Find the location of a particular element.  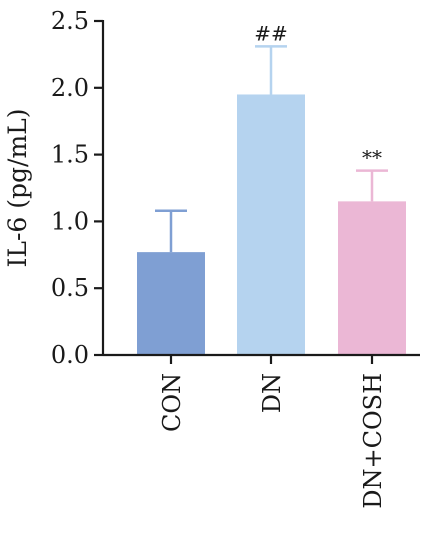

annotation-1: ## is located at coordinates (271, 33).